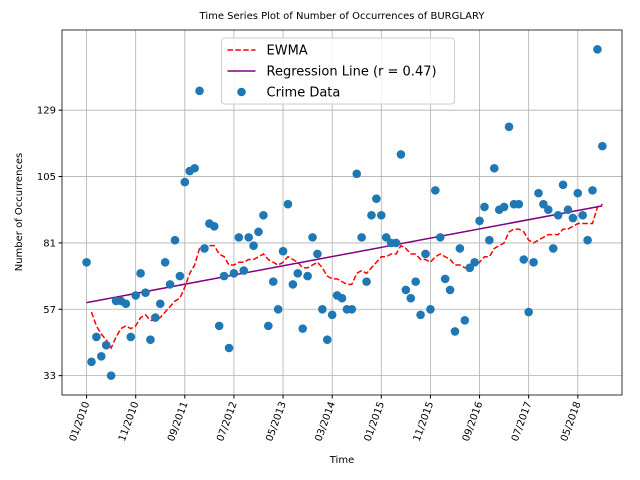 The height and width of the screenshot is (480, 640). Describe the element at coordinates (19, 212) in the screenshot. I see `y-axis-label: Number of Occurrences` at that location.